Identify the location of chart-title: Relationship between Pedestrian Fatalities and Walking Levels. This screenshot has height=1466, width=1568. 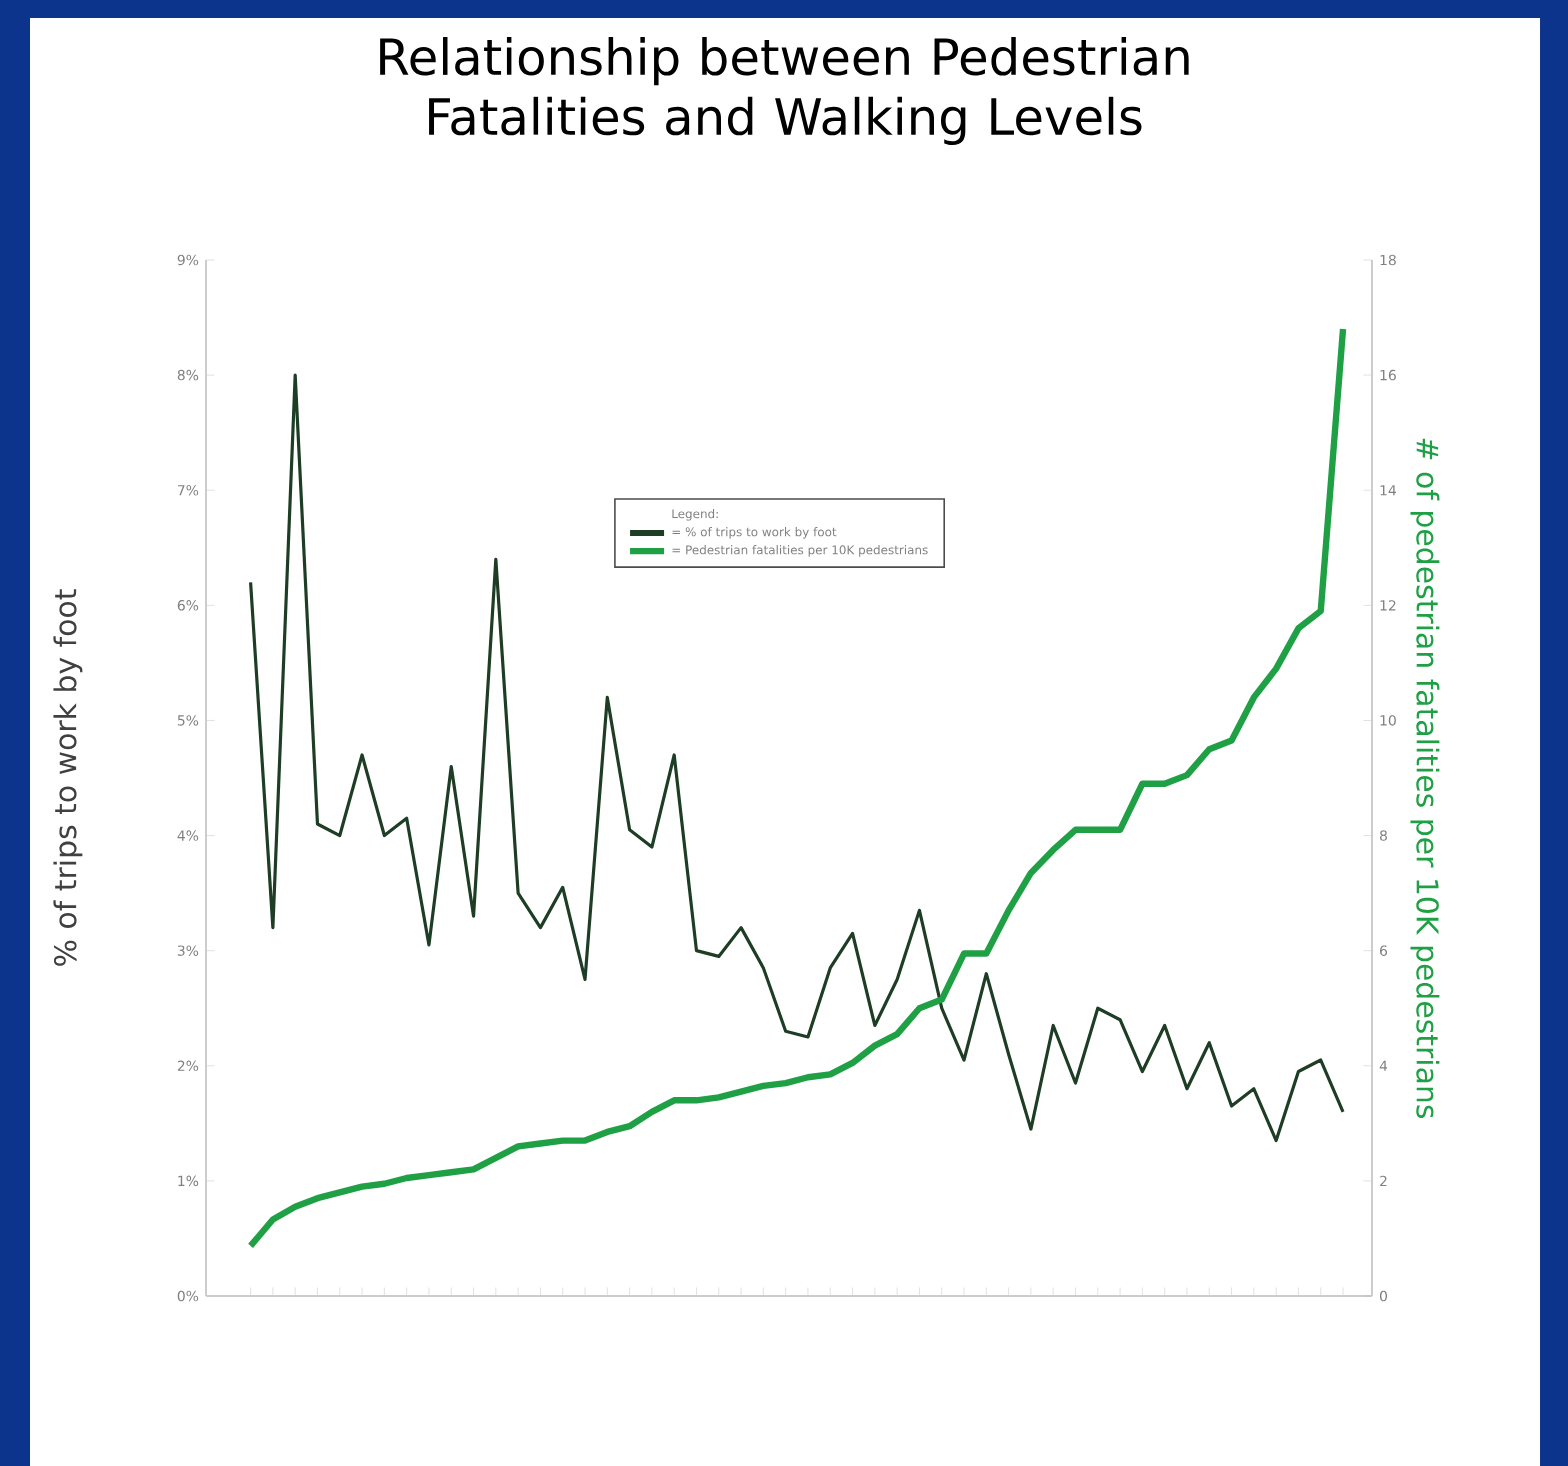
(784, 91).